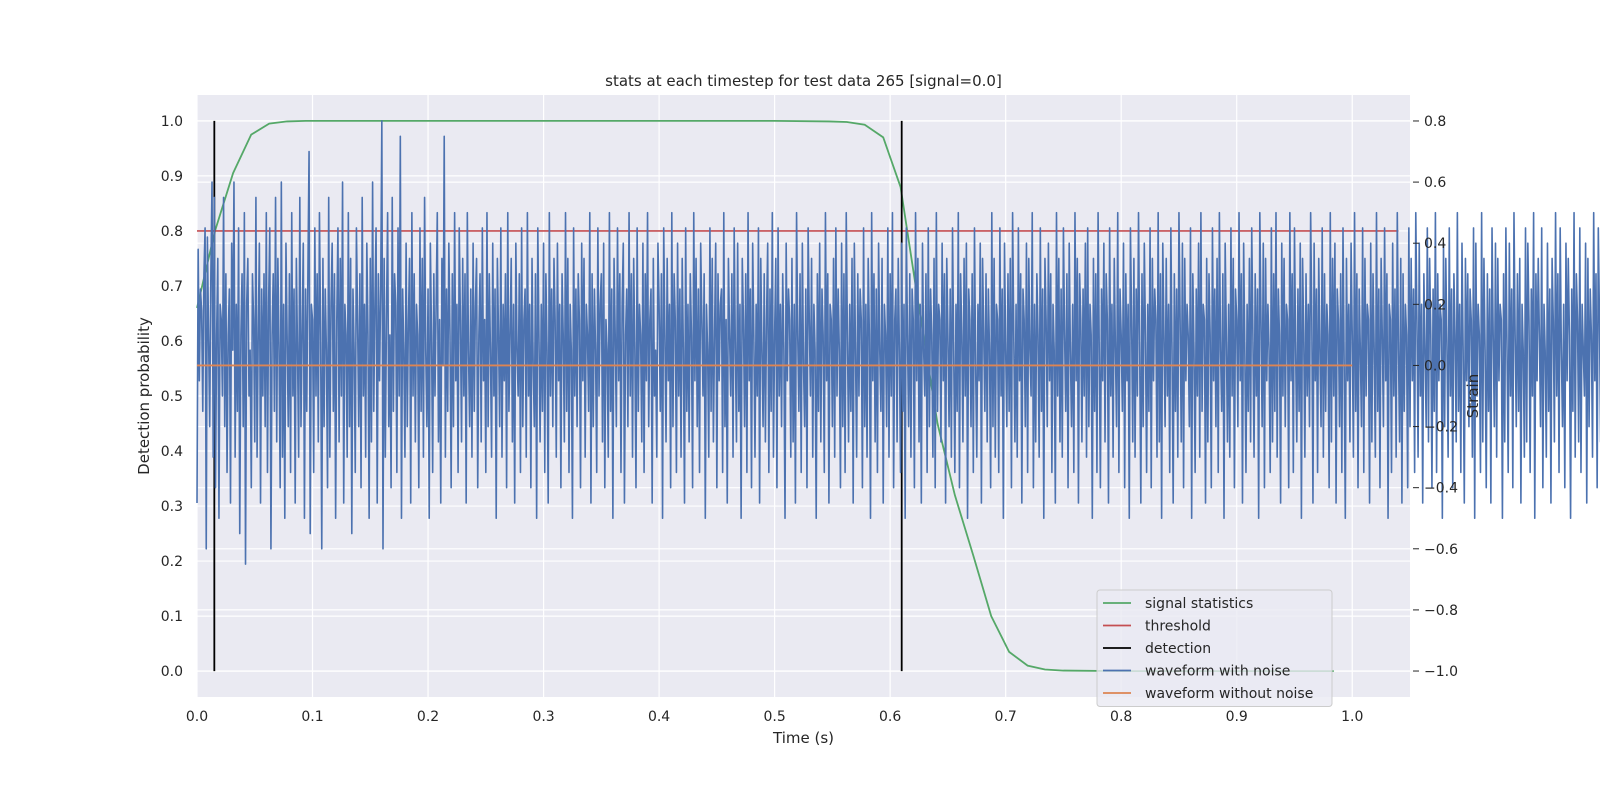  What do you see at coordinates (543, 717) in the screenshot?
I see `x-tick-label: 0.3` at bounding box center [543, 717].